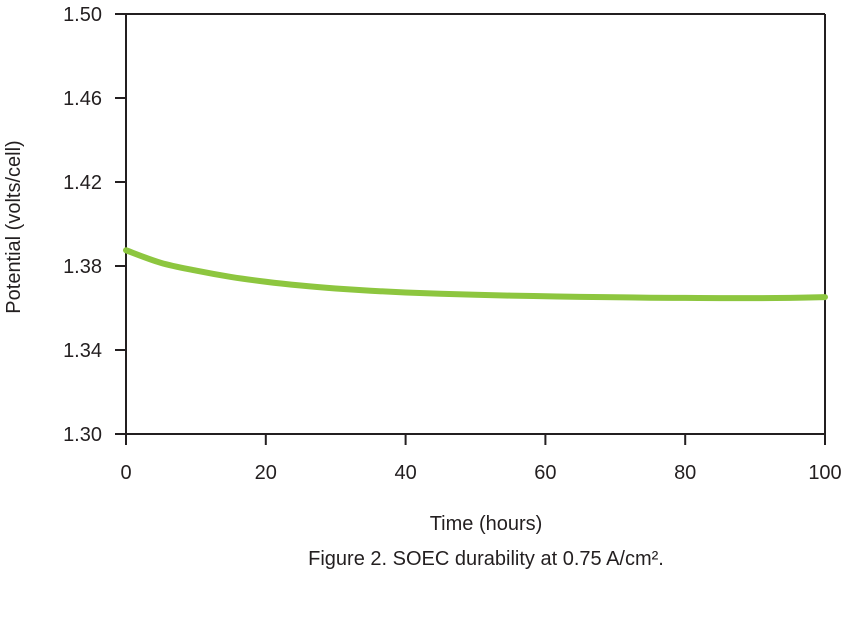  What do you see at coordinates (82, 15) in the screenshot?
I see `y-tick-label: 1.50` at bounding box center [82, 15].